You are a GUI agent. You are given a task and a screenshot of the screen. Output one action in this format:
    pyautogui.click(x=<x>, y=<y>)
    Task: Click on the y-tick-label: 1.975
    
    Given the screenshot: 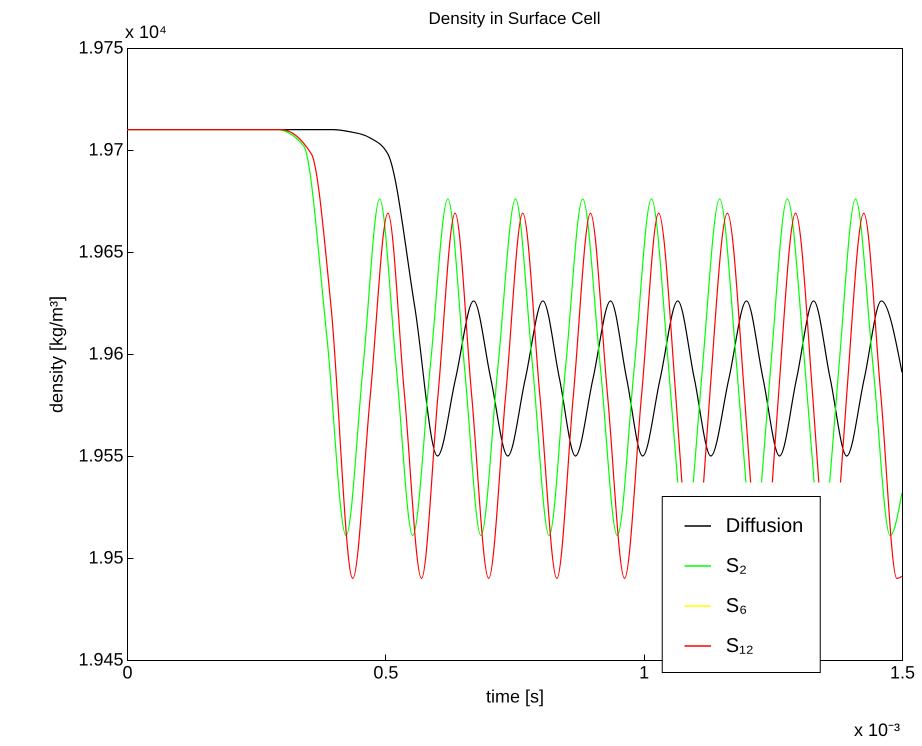 What is the action you would take?
    pyautogui.click(x=101, y=48)
    